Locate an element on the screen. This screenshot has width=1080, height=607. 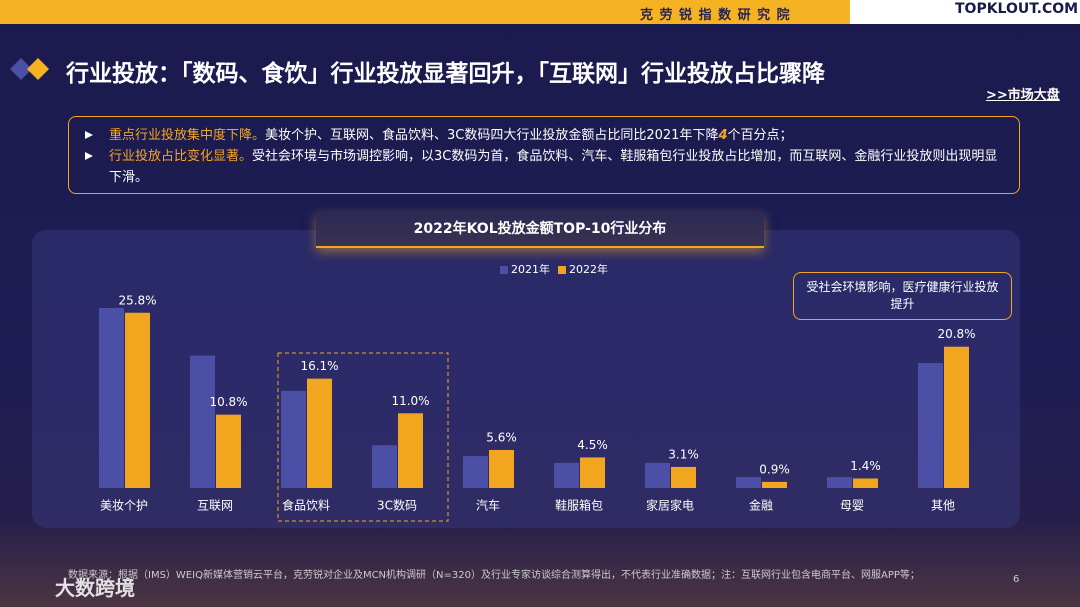
x-tick-label: 家居家电 is located at coordinates (670, 505).